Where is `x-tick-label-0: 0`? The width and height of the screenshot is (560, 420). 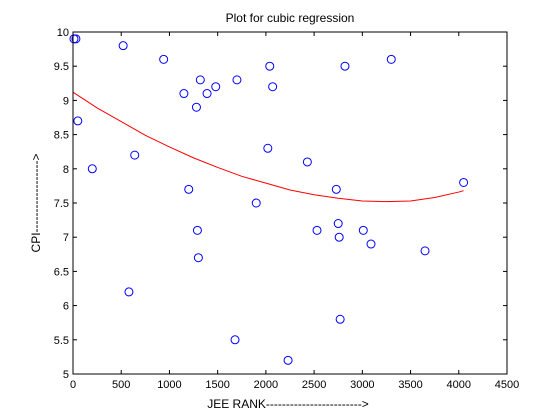
x-tick-label-0: 0 is located at coordinates (73, 385).